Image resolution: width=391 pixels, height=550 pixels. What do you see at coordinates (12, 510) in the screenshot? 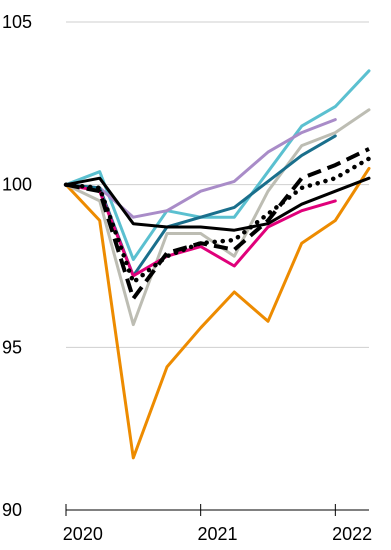
I see `y-tick-label-90: 90` at bounding box center [12, 510].